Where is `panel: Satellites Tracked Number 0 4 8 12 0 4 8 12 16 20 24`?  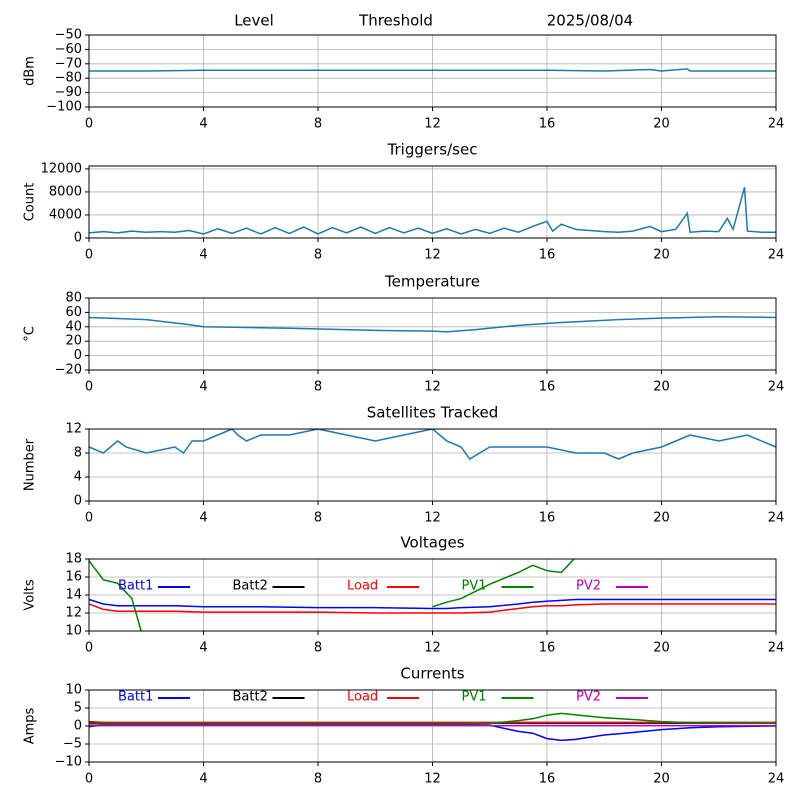
panel: Satellites Tracked Number 0 4 8 12 0 4 8 12 16 20 24 is located at coordinates (404, 465).